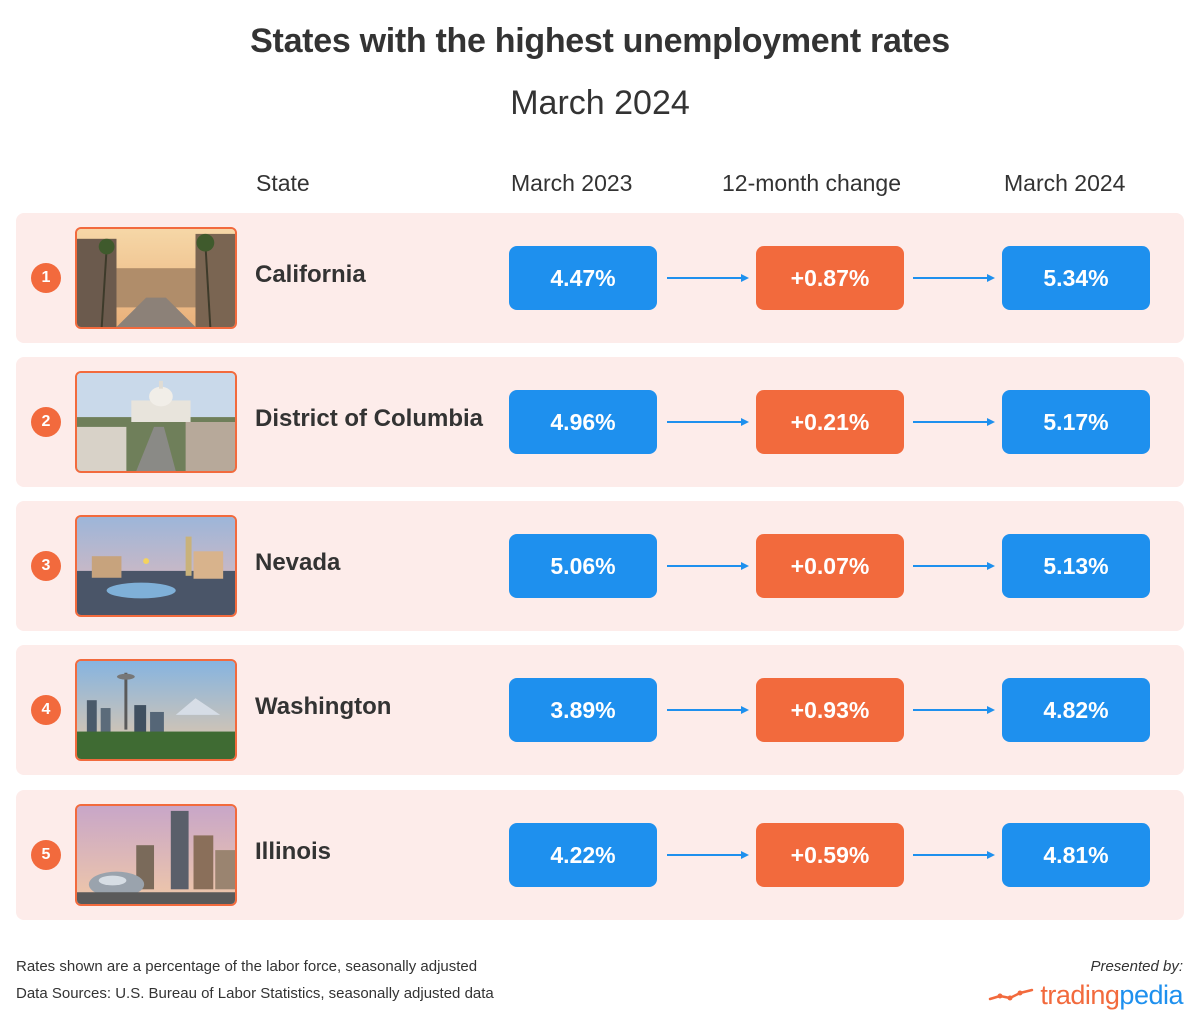 This screenshot has height=1032, width=1200. What do you see at coordinates (298, 562) in the screenshot?
I see `state-name: Nevada` at bounding box center [298, 562].